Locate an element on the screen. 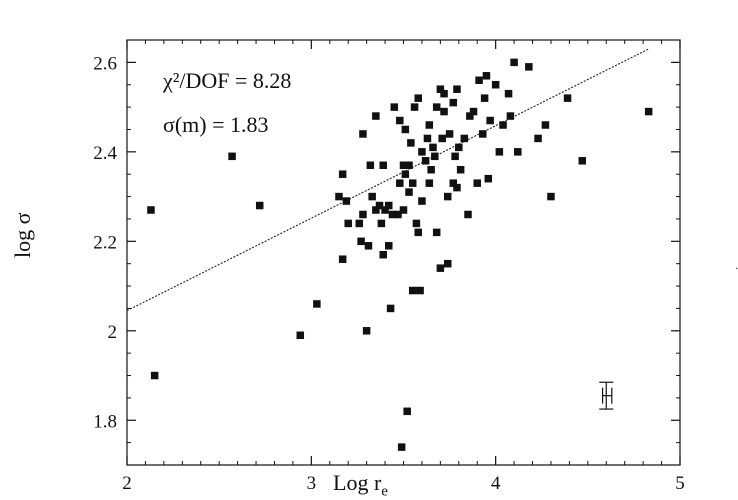 The height and width of the screenshot is (500, 738). x-tick-label: 2 is located at coordinates (127, 483).